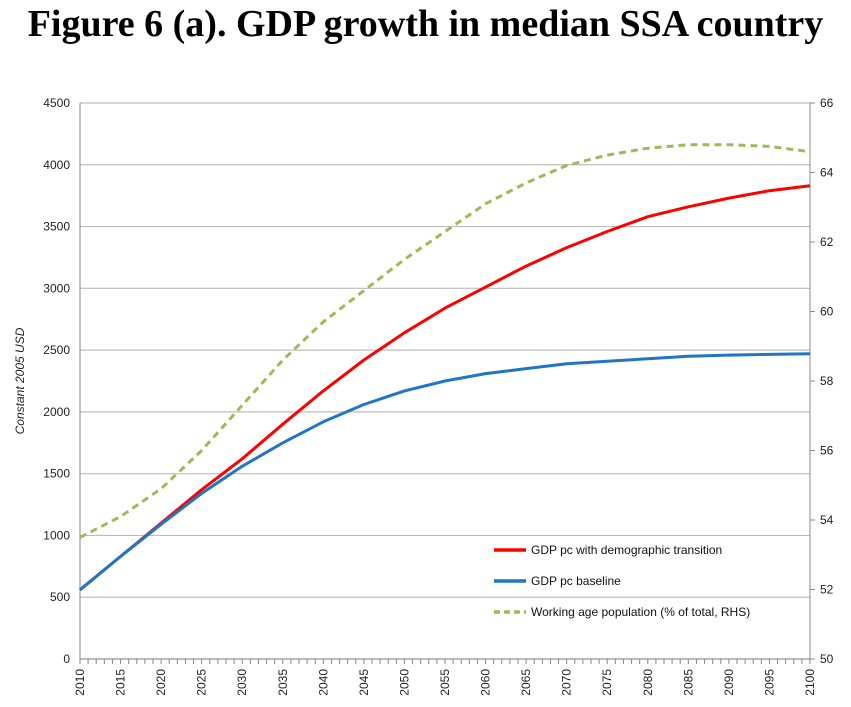 The width and height of the screenshot is (851, 707). I want to click on y-tick-label: 4500, so click(56, 103).